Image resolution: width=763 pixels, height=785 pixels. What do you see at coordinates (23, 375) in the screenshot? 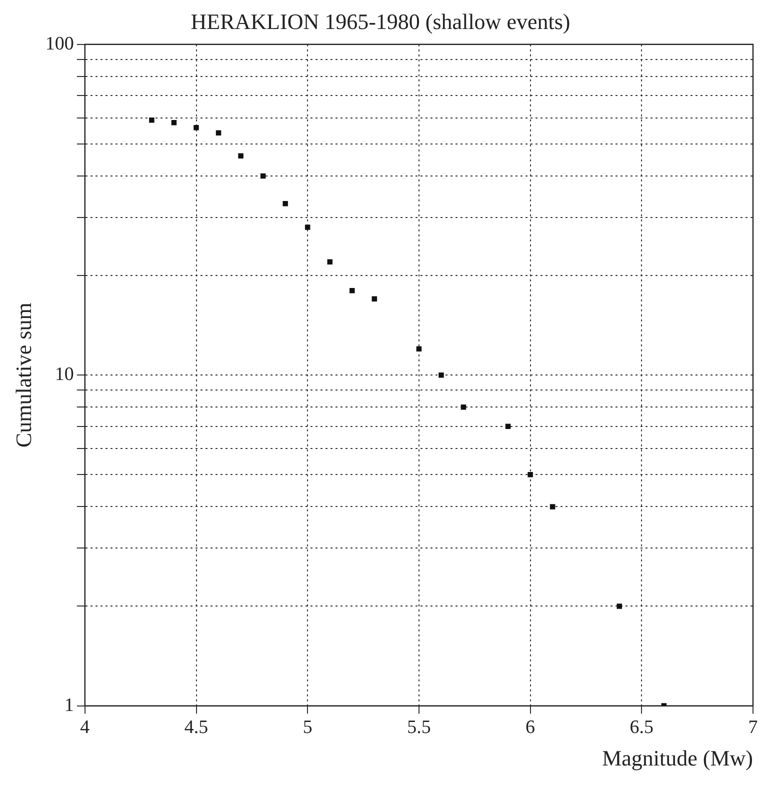
I see `y-axis-title: Cumulative sum` at bounding box center [23, 375].